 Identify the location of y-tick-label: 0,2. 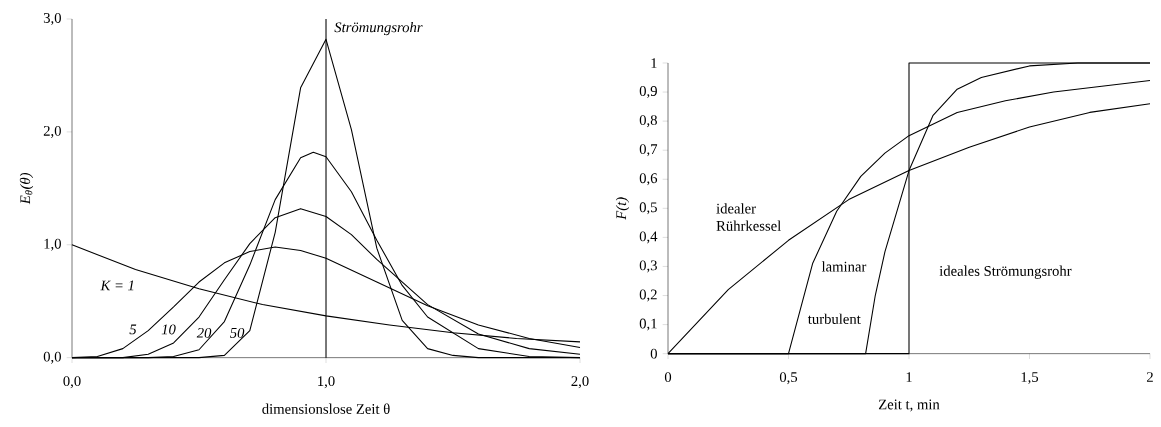
(648, 295).